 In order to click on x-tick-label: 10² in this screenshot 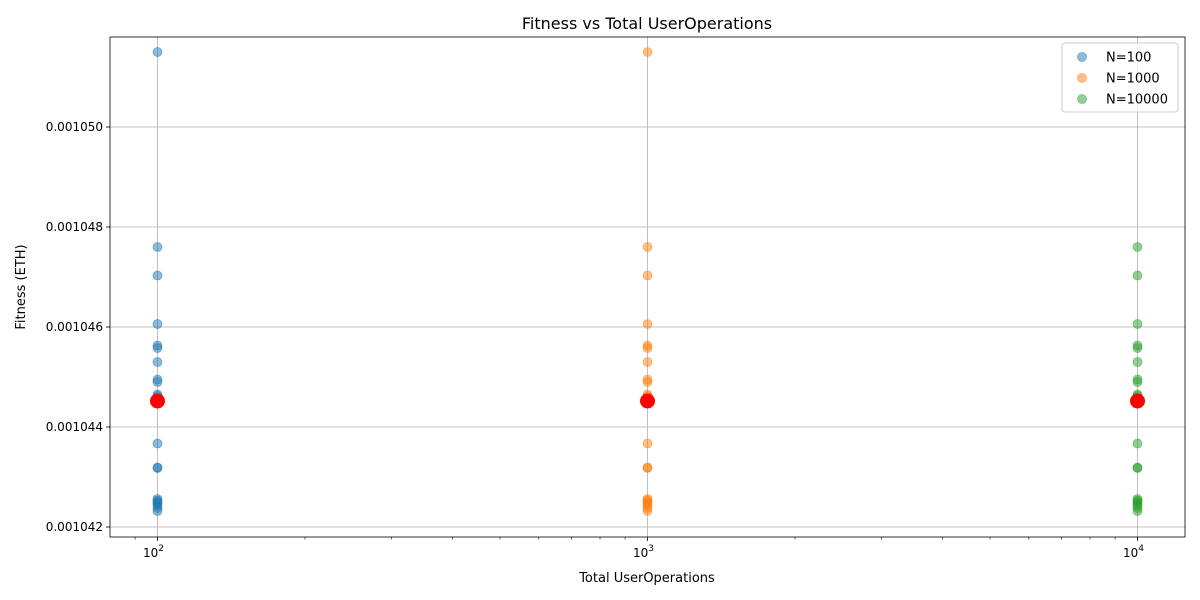, I will do `click(153, 552)`.